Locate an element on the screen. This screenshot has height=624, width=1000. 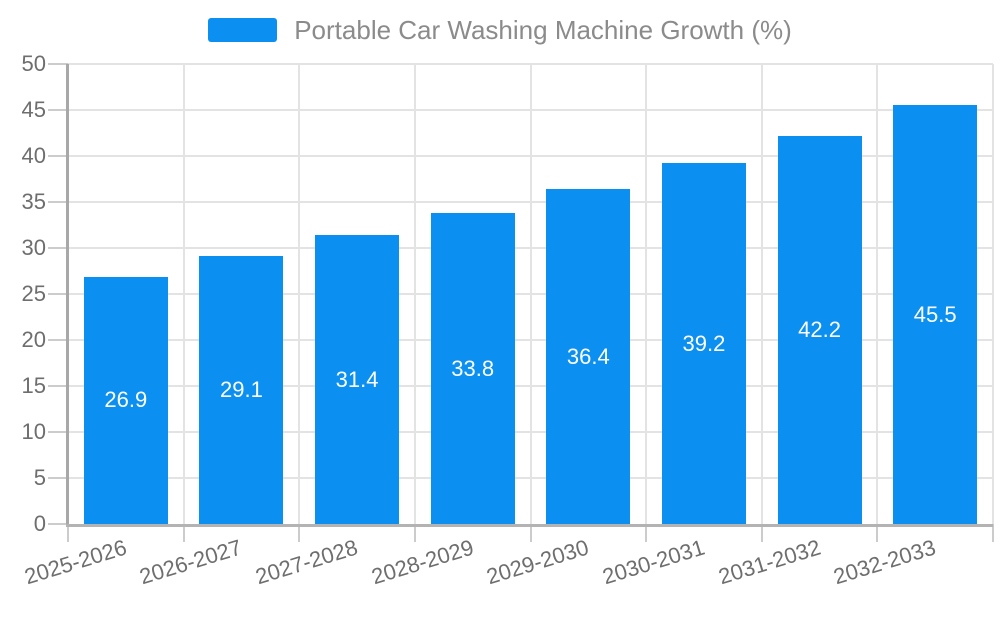
bar-value-label: 31.4 is located at coordinates (357, 379).